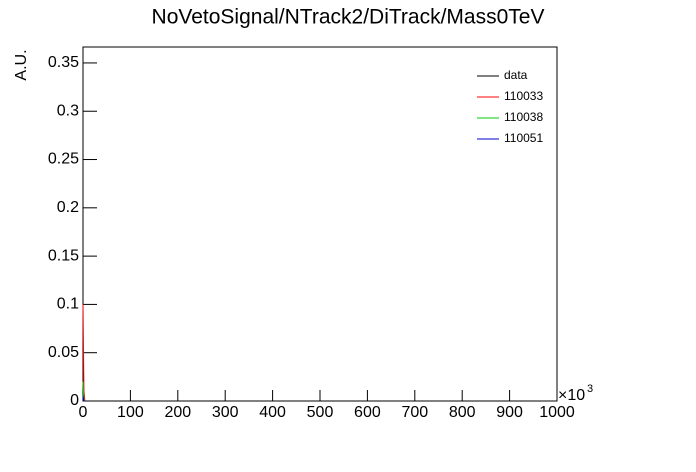  Describe the element at coordinates (21, 64) in the screenshot. I see `y-axis-label: A.U.` at that location.